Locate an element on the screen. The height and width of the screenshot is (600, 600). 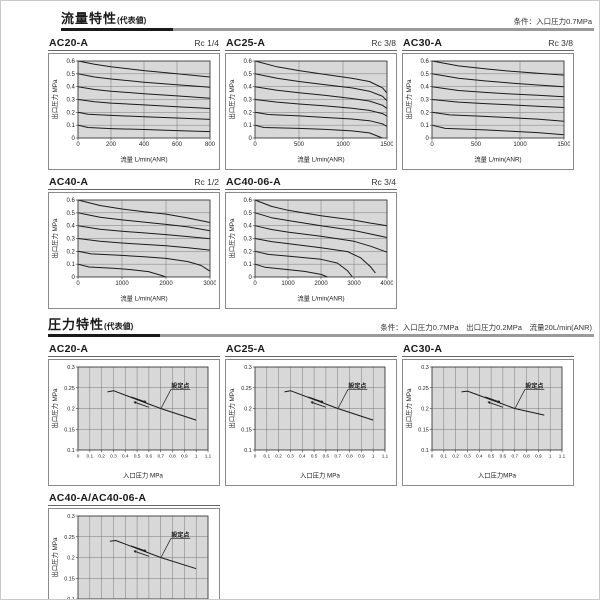
section-rule-accent is located at coordinates (104, 335).